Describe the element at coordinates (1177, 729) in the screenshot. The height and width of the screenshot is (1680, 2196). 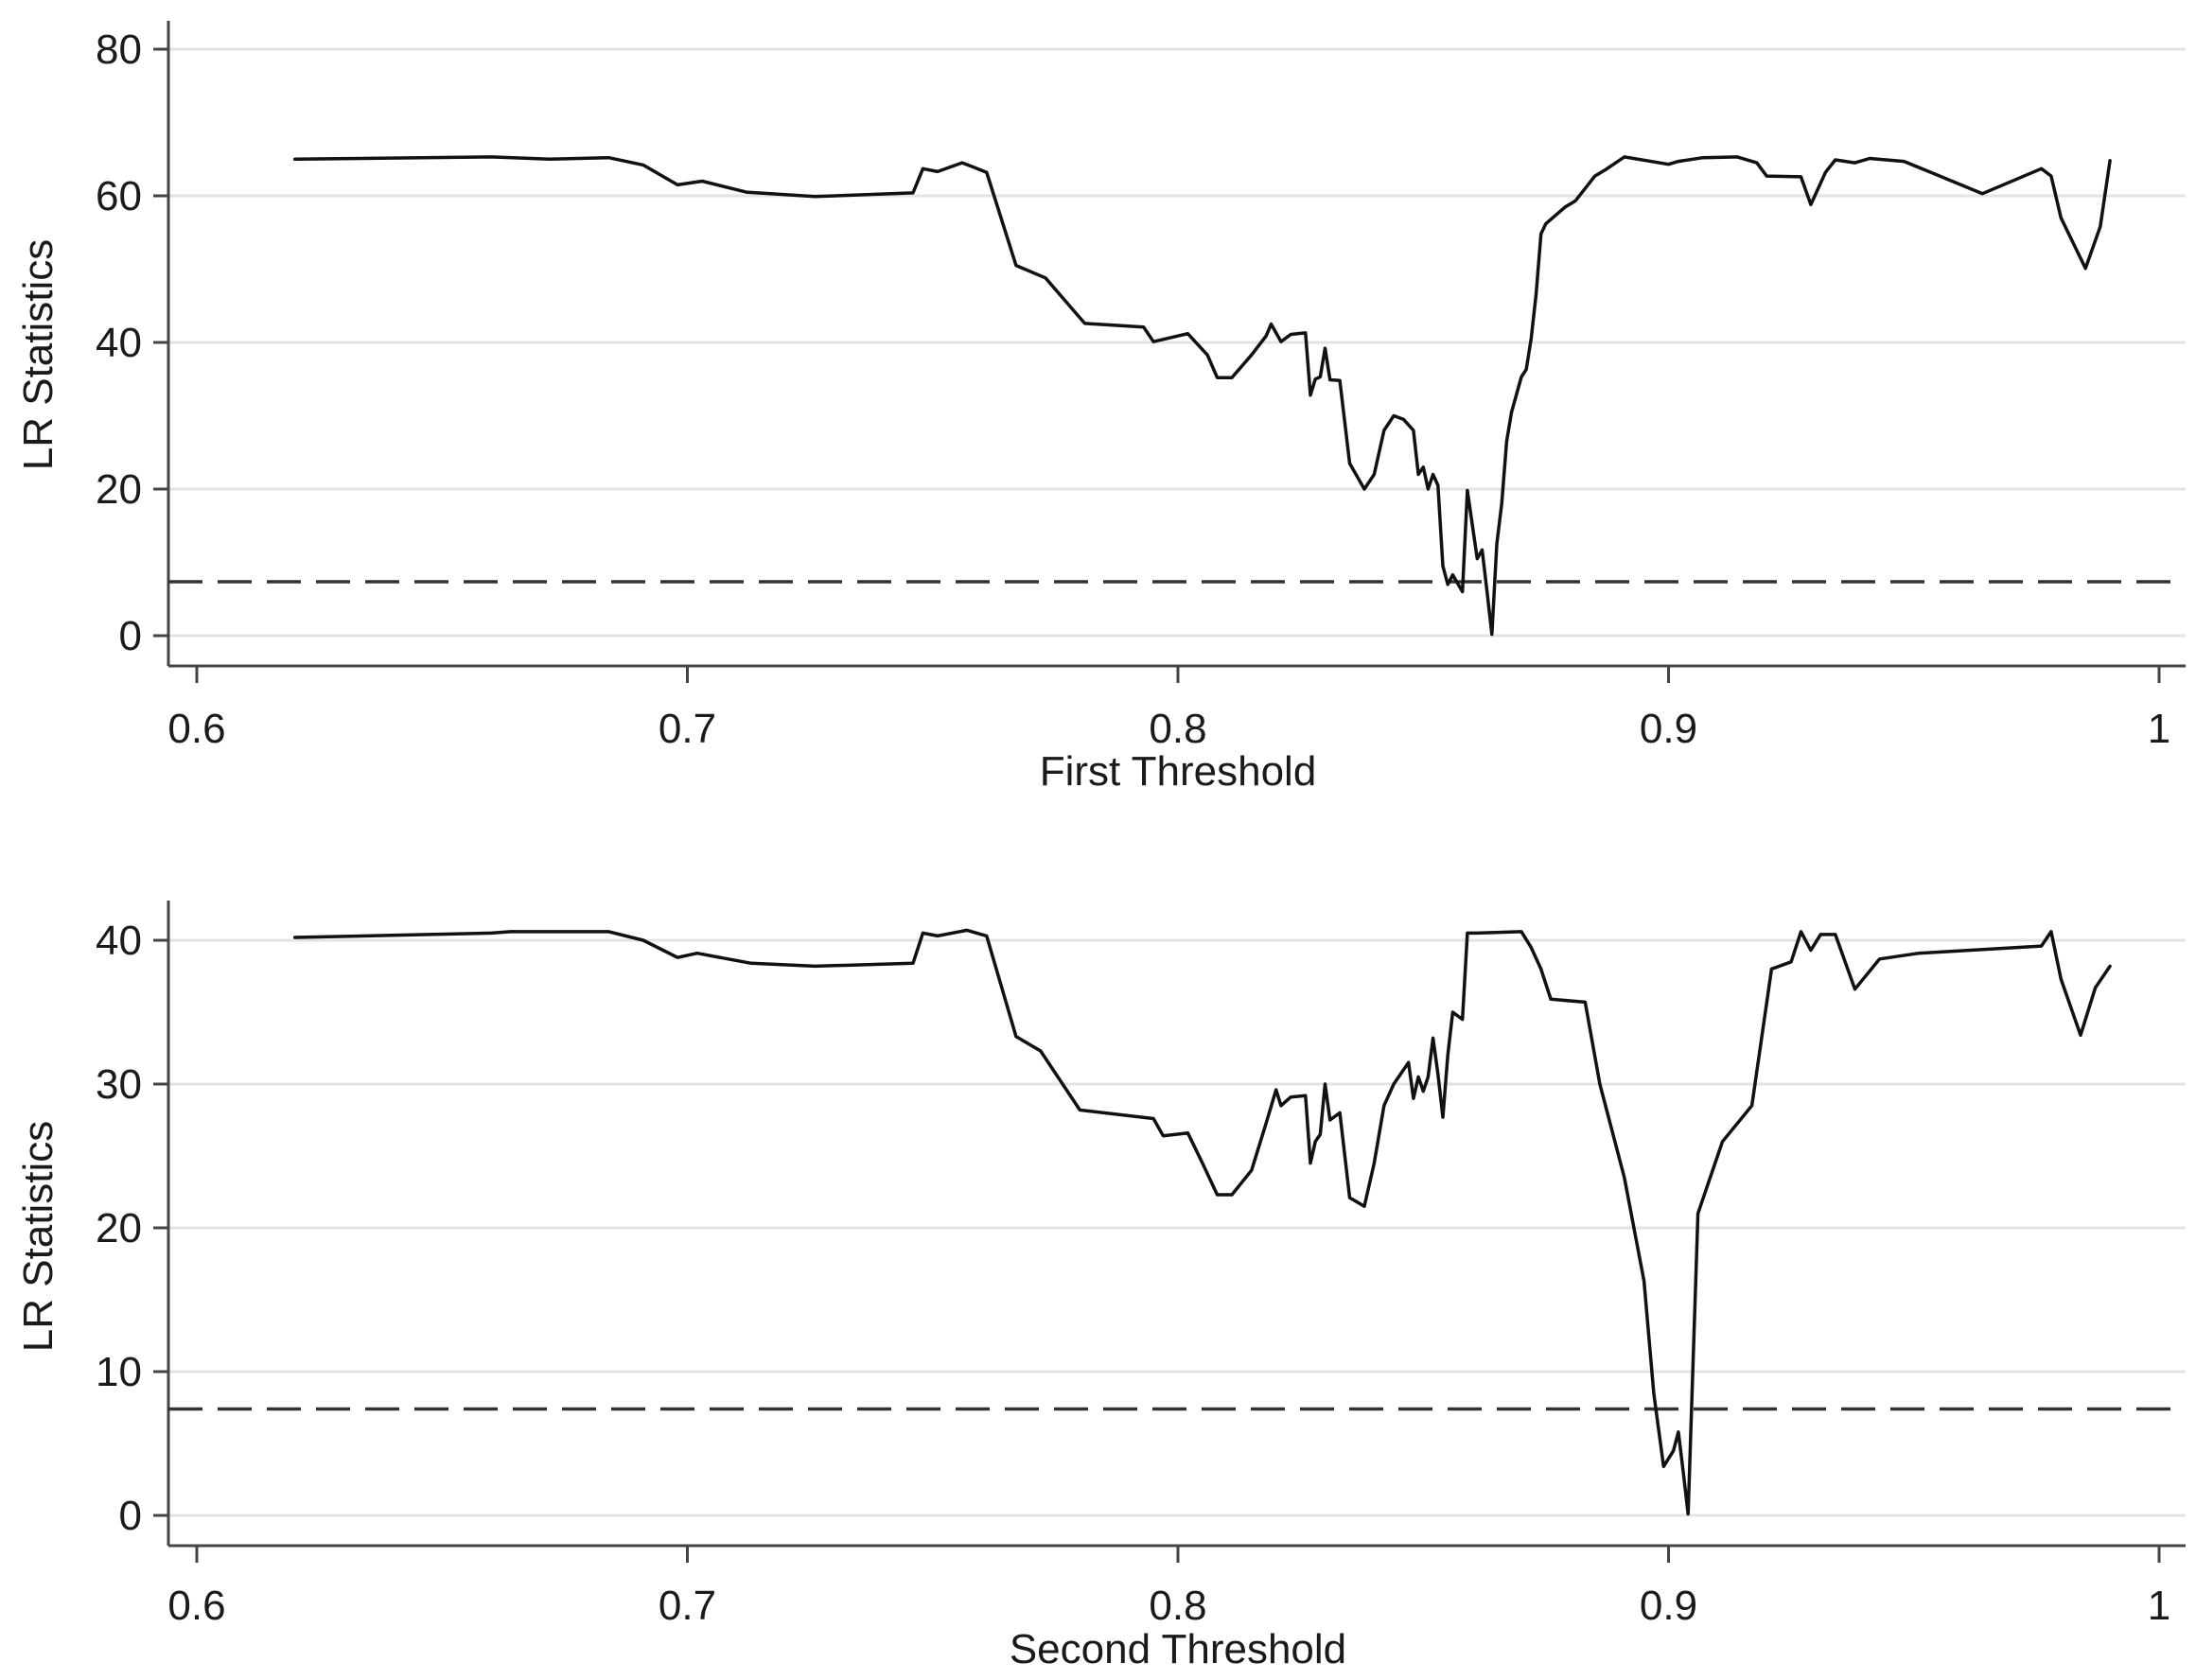
I see `first-x-tick-label-2: 0.8` at that location.